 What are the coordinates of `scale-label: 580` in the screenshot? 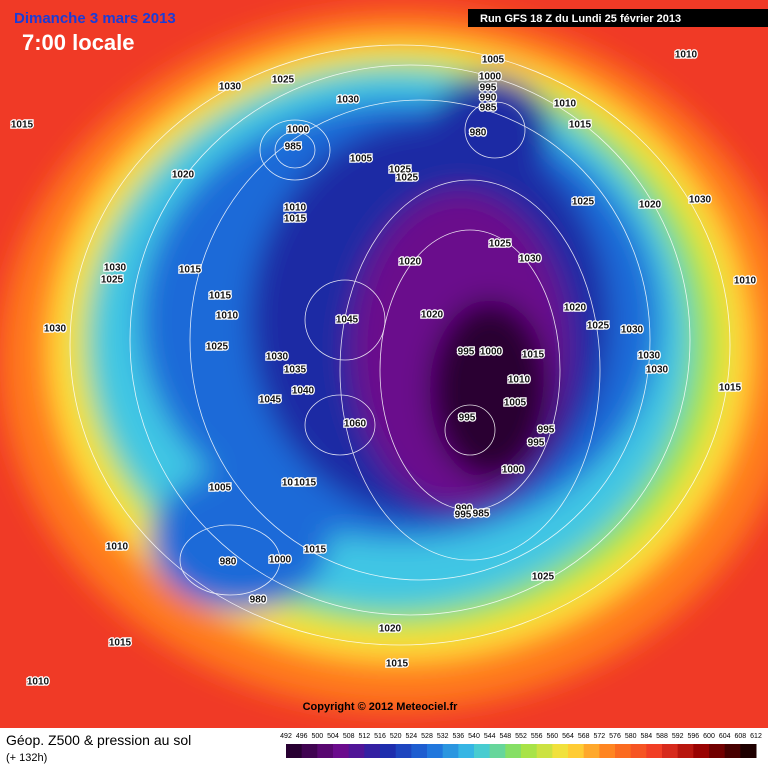 It's located at (631, 736).